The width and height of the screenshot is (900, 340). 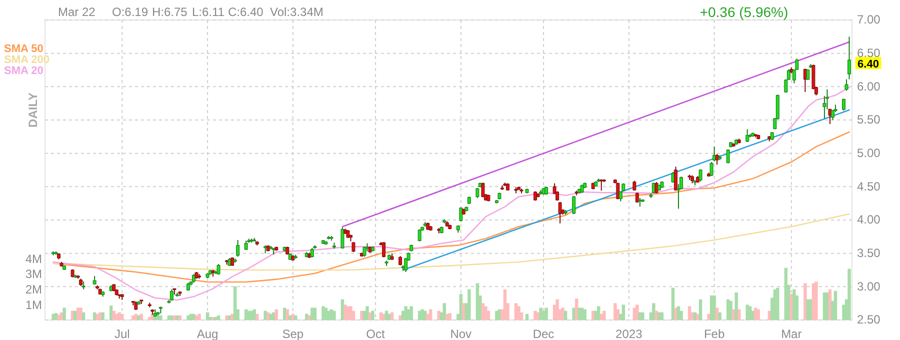 I want to click on y-tick-label: 7.00, so click(x=869, y=19).